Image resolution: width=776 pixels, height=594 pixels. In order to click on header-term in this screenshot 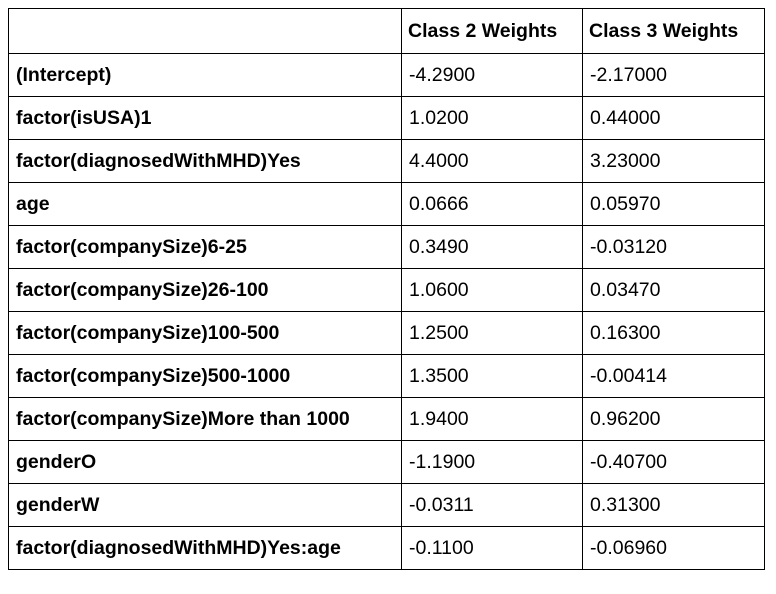, I will do `click(205, 31)`.